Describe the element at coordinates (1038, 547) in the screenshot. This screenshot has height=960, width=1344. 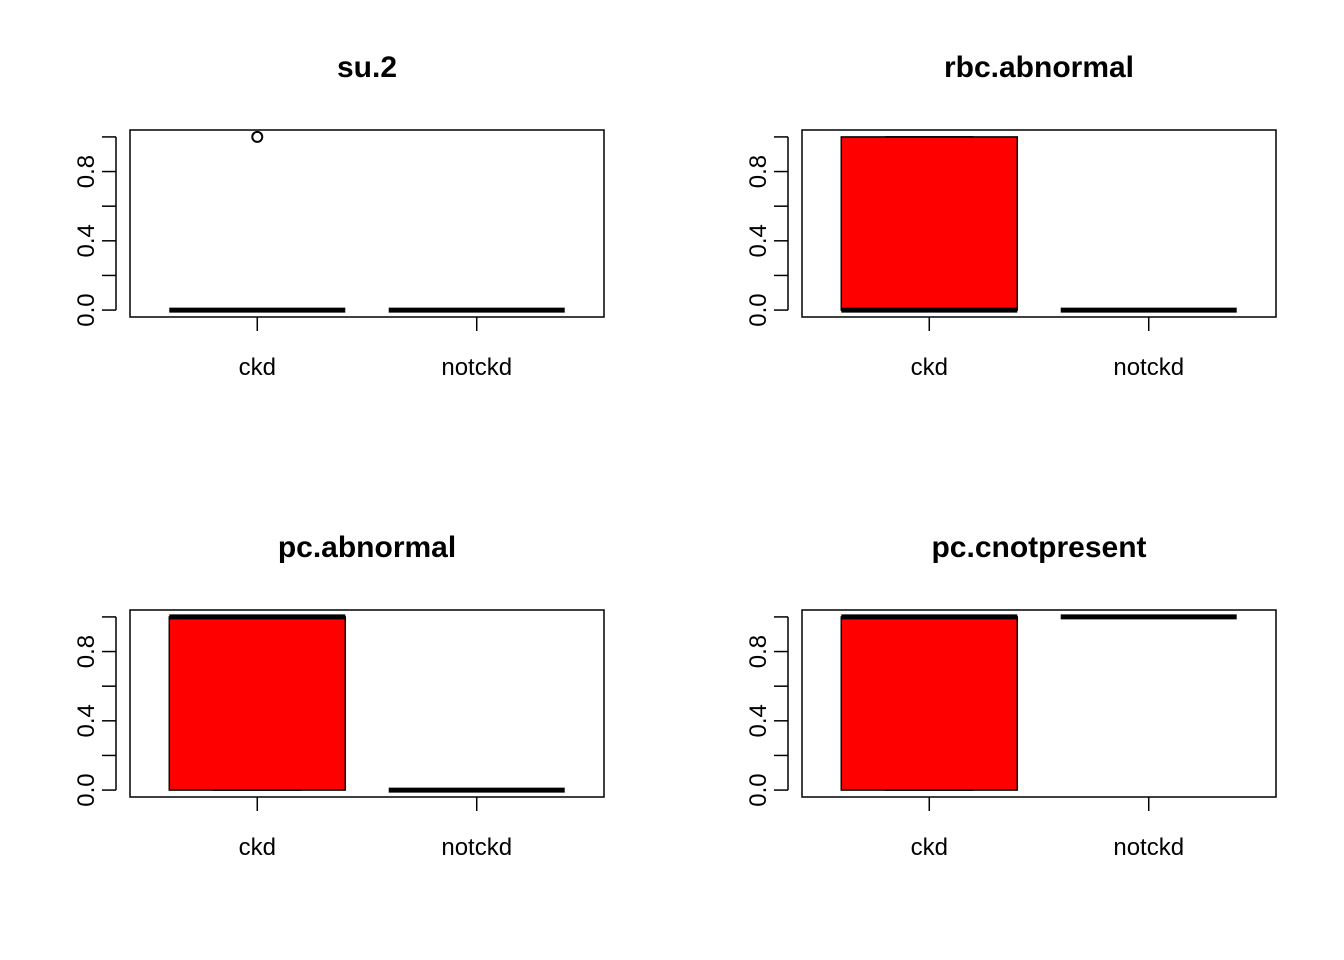
I see `panel-title: pc.cnotpresent` at that location.